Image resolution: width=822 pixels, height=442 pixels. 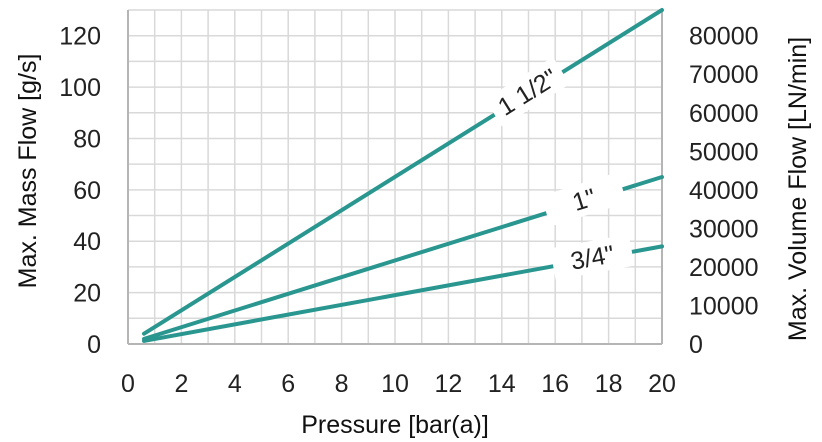 I want to click on x-tick-label: 2, so click(x=181, y=384).